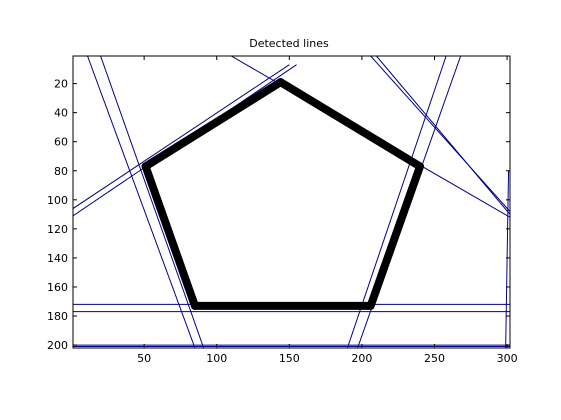 The height and width of the screenshot is (420, 561). Describe the element at coordinates (61, 171) in the screenshot. I see `y-tick-label-80: 80` at that location.